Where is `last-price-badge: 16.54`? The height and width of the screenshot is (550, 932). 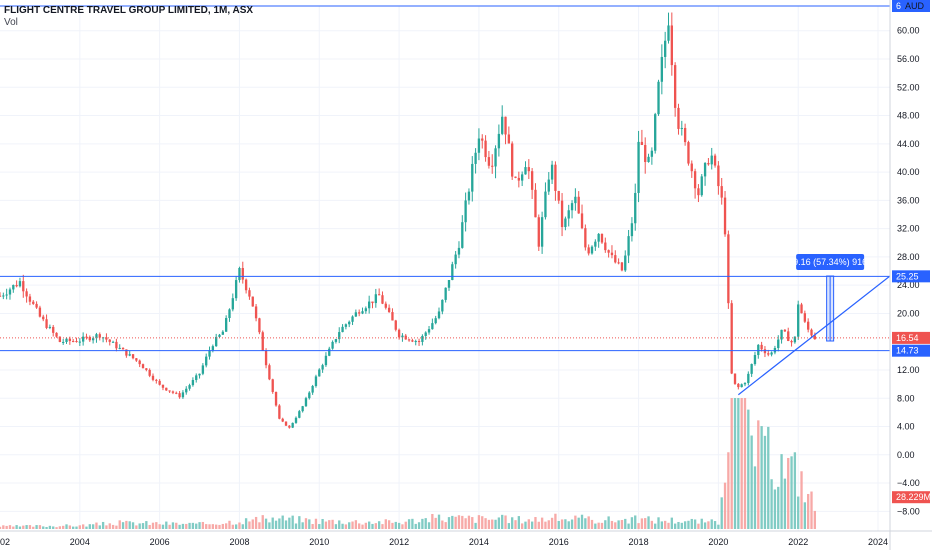 last-price-badge: 16.54 is located at coordinates (907, 338).